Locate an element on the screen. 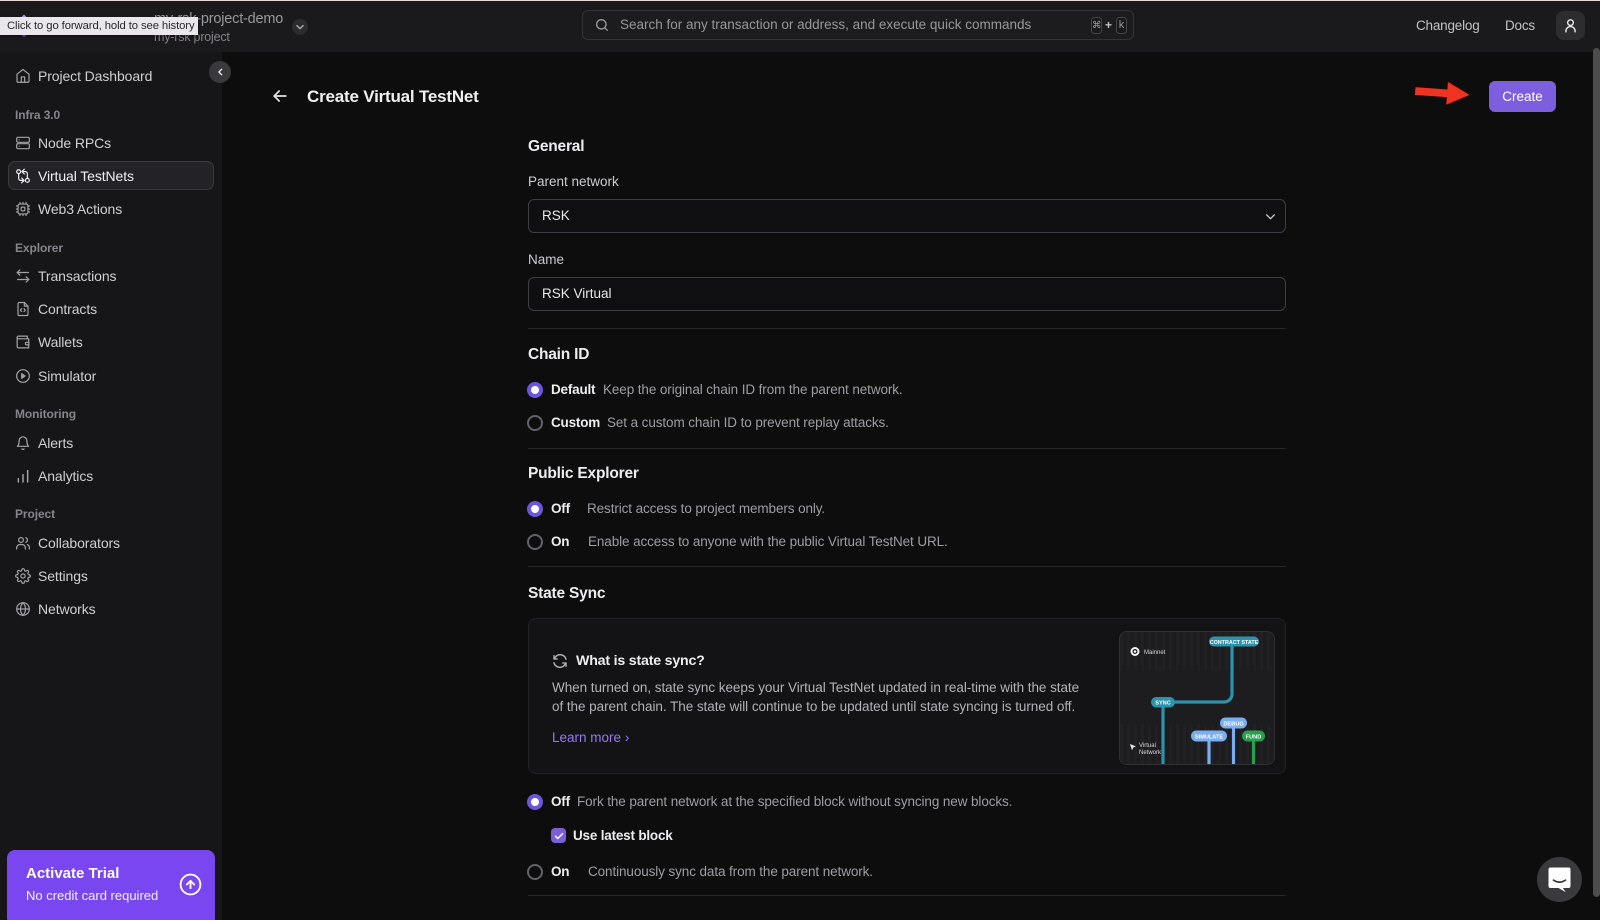  svg-text: SYNC is located at coordinates (1163, 704).